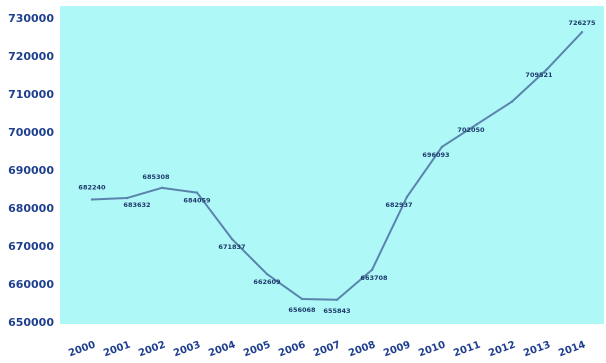 The image size is (606, 363). Describe the element at coordinates (397, 348) in the screenshot. I see `x-tick-label: 2009` at that location.